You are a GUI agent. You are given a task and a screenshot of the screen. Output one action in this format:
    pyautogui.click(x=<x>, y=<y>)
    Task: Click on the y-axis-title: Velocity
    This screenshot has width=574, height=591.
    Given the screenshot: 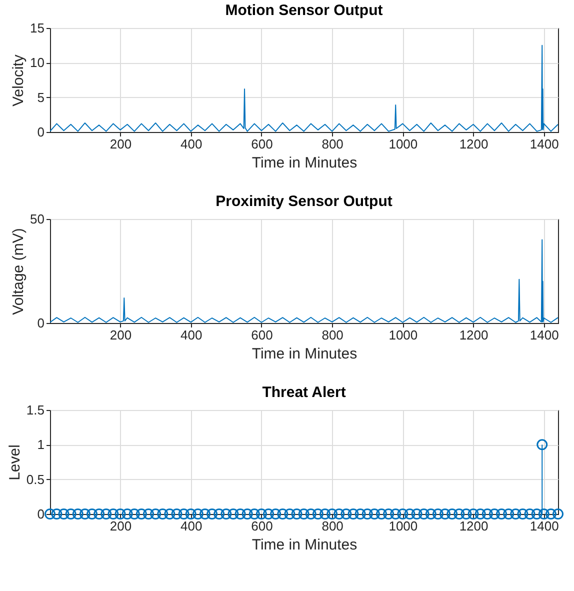 What is the action you would take?
    pyautogui.click(x=19, y=80)
    